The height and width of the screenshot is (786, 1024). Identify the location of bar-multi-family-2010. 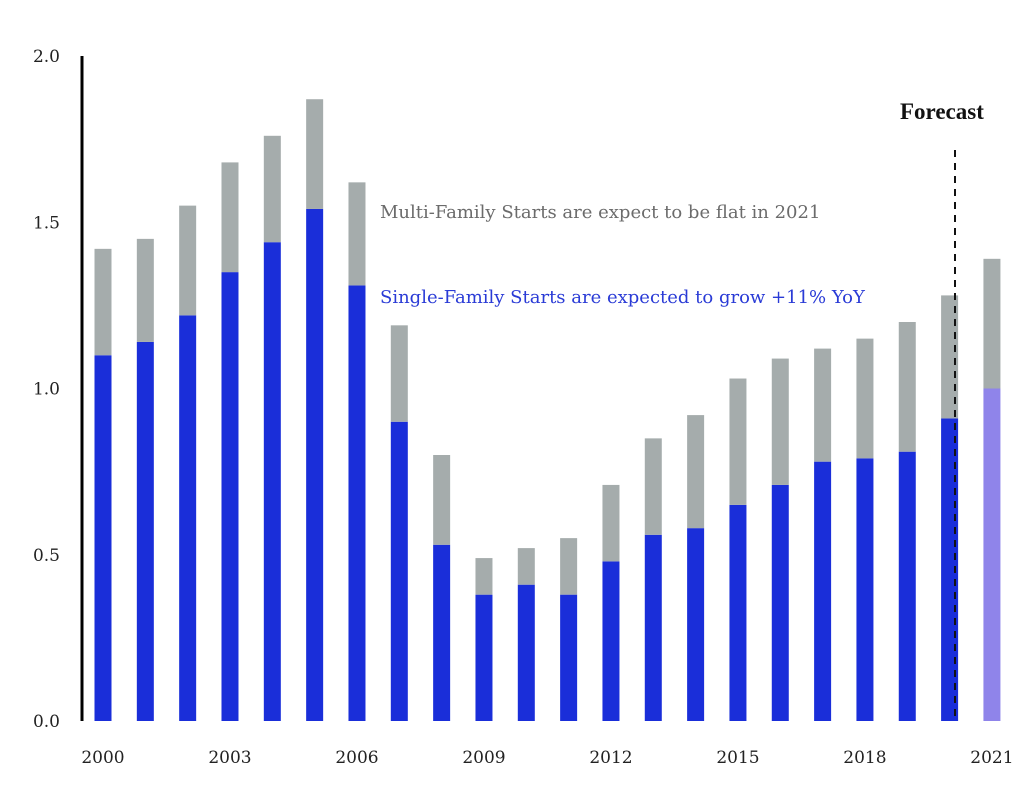
(526, 566).